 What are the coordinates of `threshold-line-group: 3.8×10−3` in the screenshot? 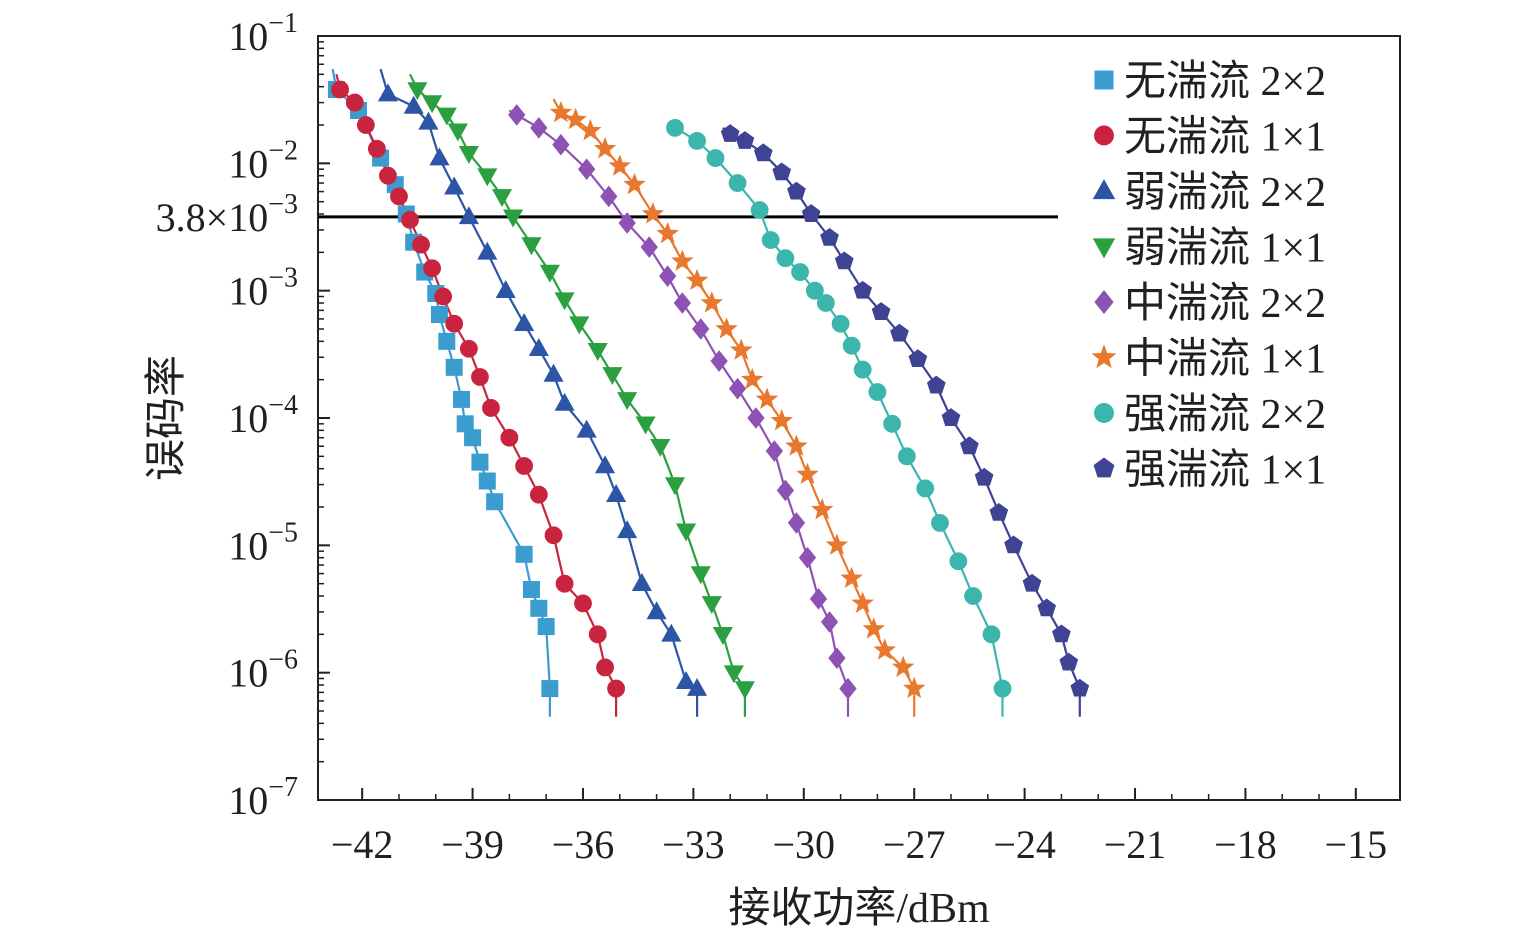 It's located at (607, 214).